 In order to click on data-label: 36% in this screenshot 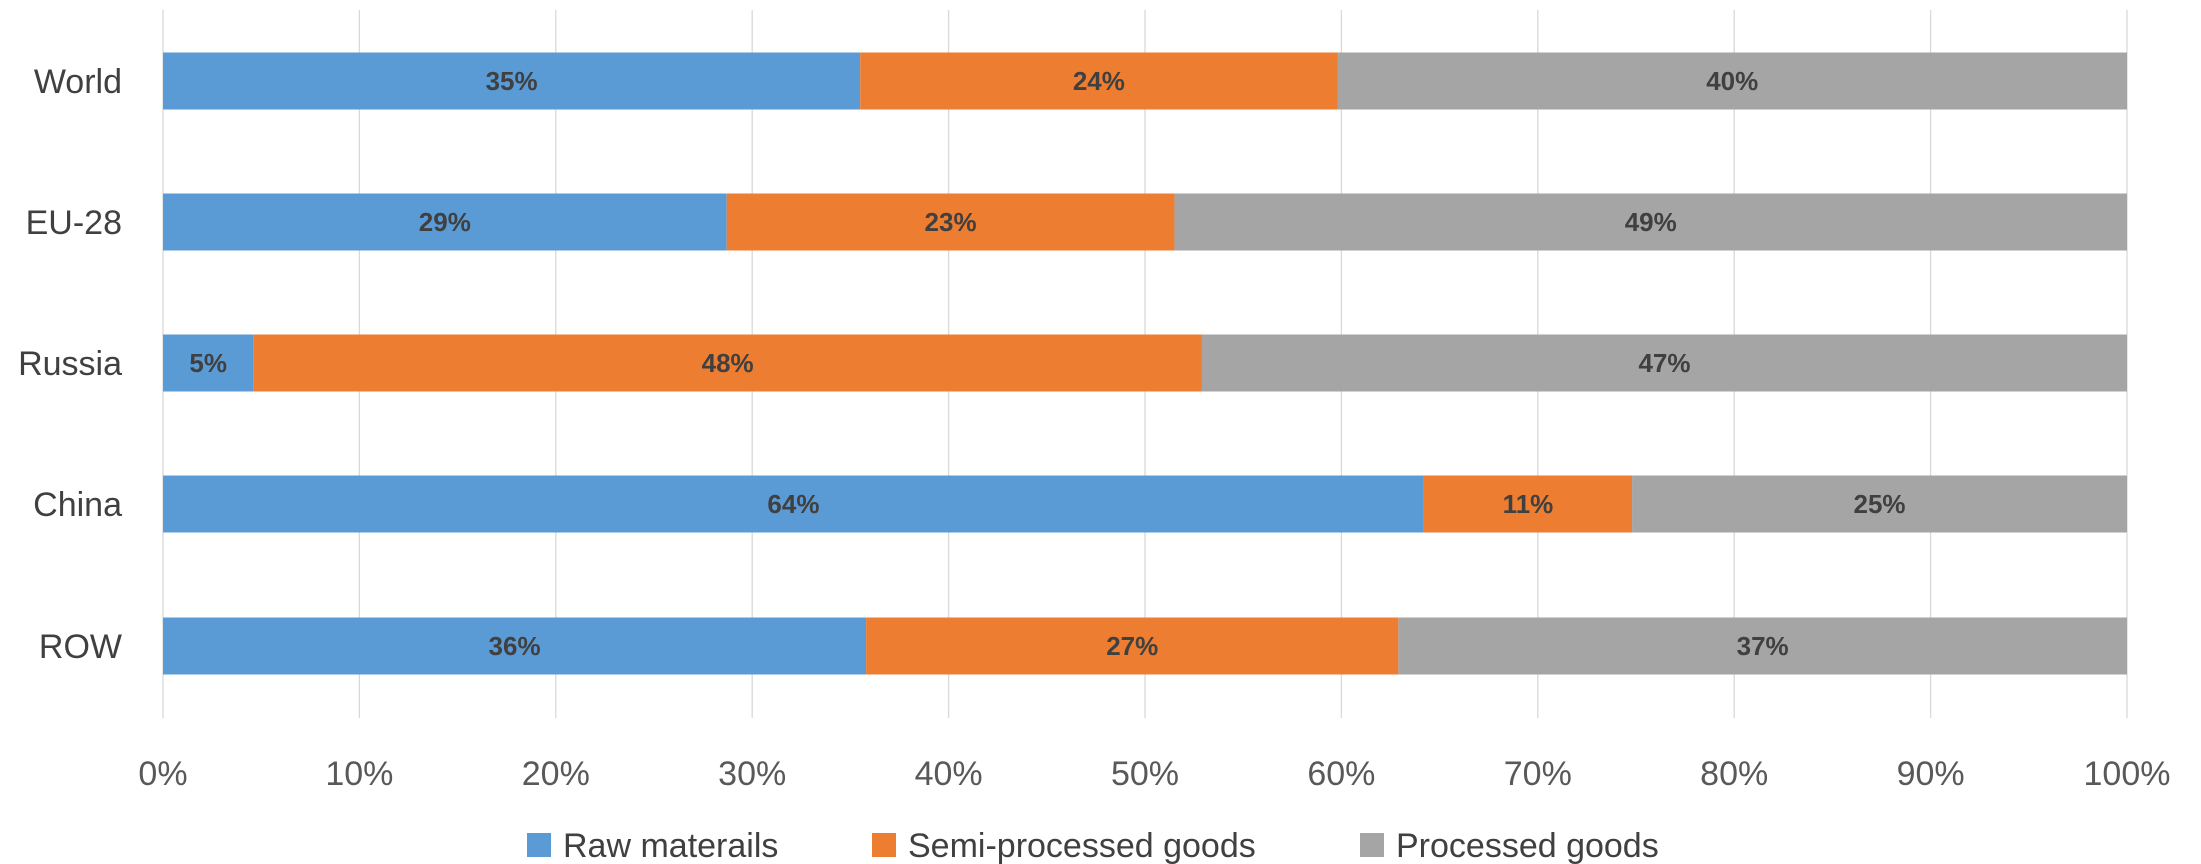, I will do `click(515, 646)`.